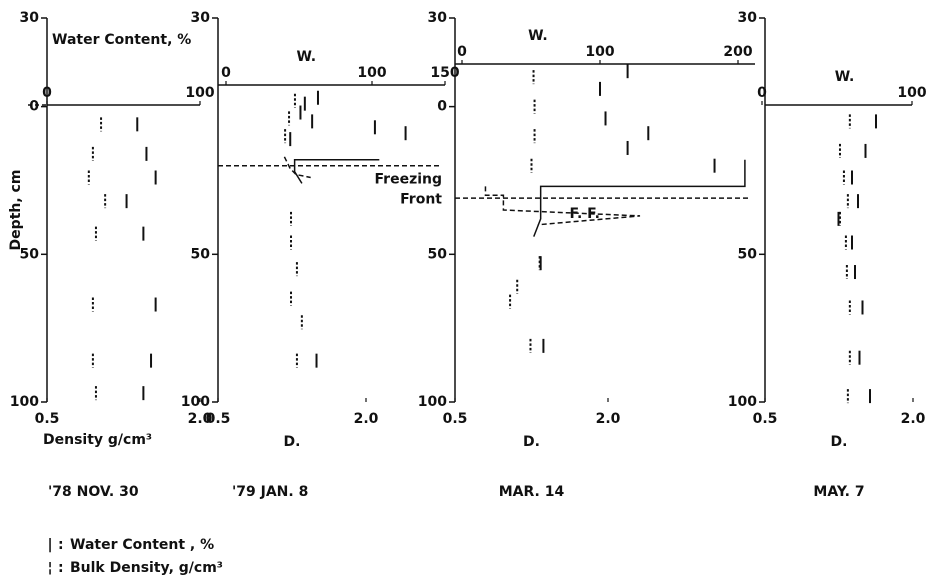 This screenshot has height=581, width=931. What do you see at coordinates (584, 214) in the screenshot?
I see `annotation: F. F.` at bounding box center [584, 214].